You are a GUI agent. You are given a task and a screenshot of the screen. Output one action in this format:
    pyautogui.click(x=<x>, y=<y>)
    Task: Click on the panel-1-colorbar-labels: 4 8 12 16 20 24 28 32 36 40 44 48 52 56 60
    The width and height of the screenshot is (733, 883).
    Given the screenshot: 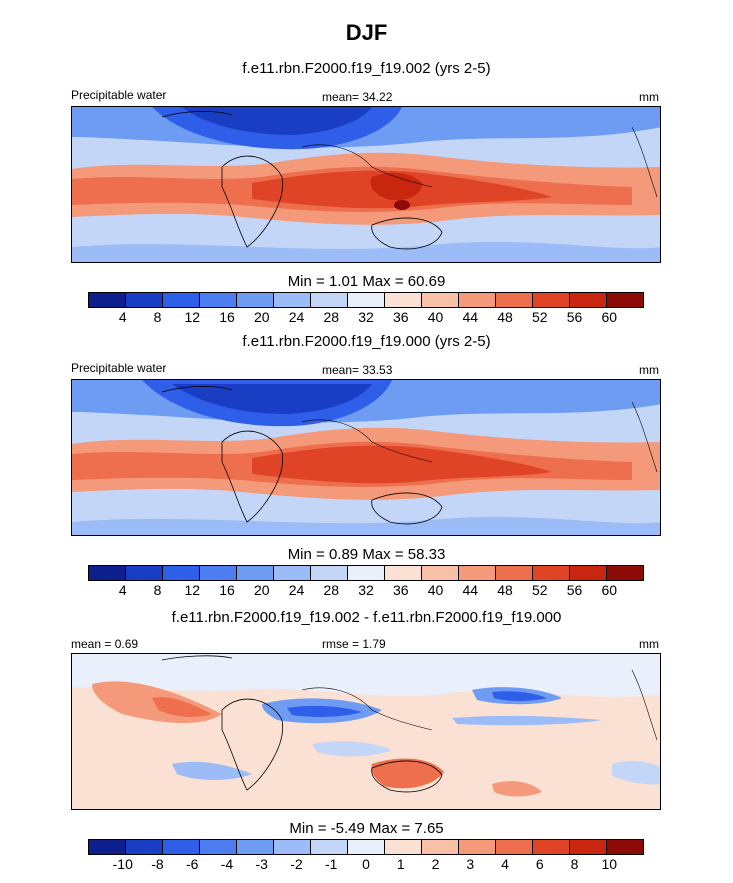 What is the action you would take?
    pyautogui.click(x=366, y=318)
    